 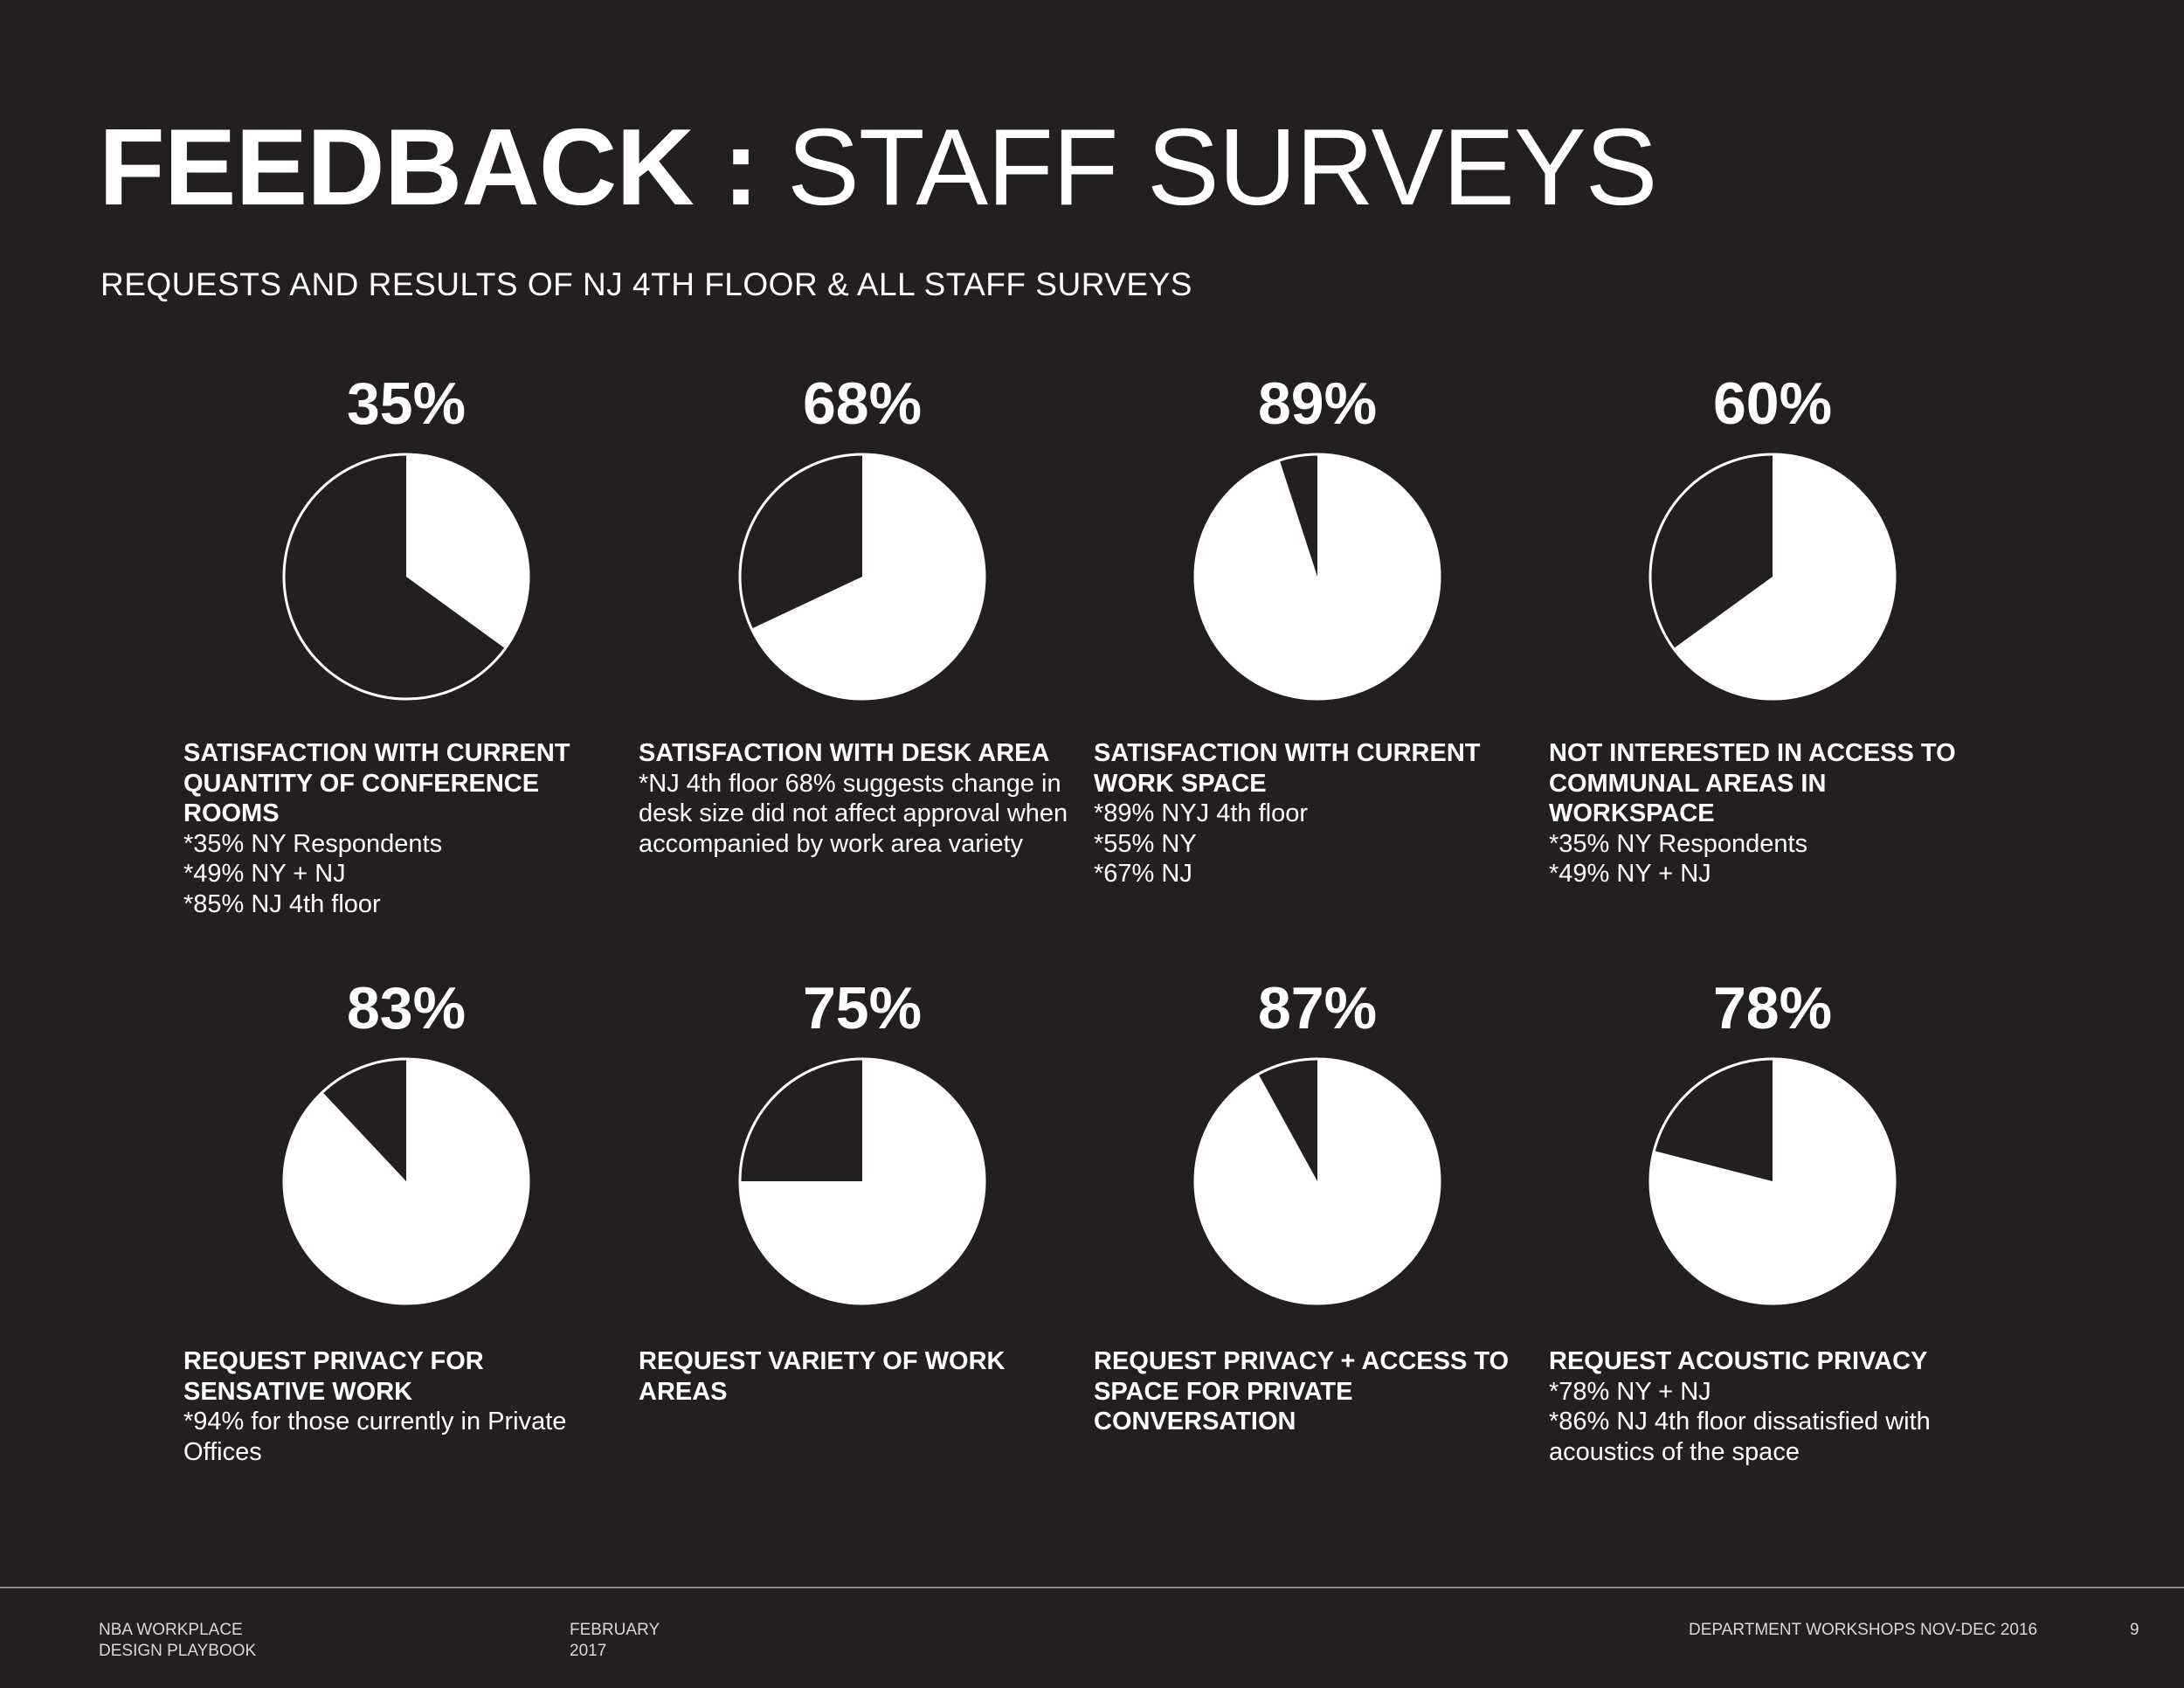 I want to click on pie-note: *NJ 4th floor 68% suggests change in, so click(x=850, y=783).